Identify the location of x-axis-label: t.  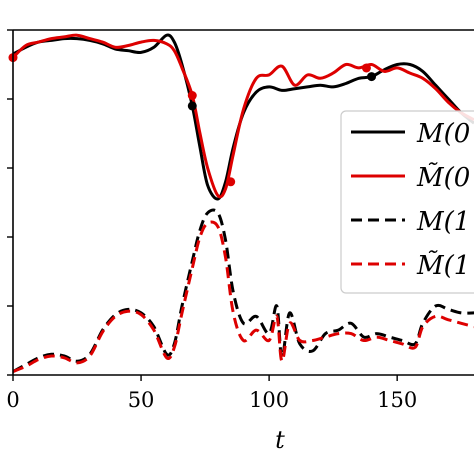
(280, 440).